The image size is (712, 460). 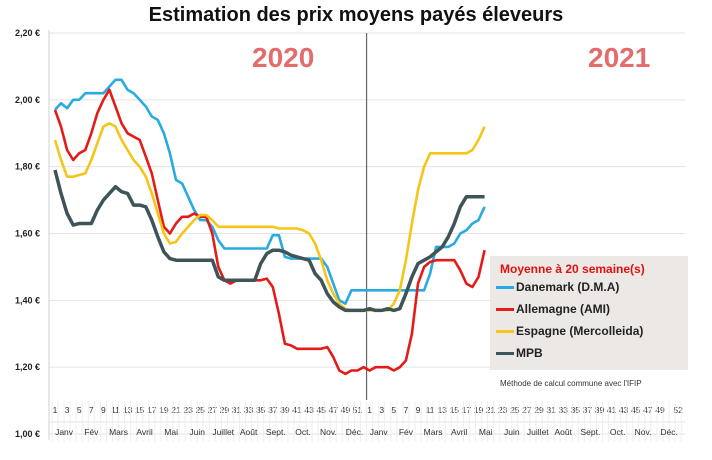 I want to click on y-tick-label: 1,40 €, so click(x=27, y=300).